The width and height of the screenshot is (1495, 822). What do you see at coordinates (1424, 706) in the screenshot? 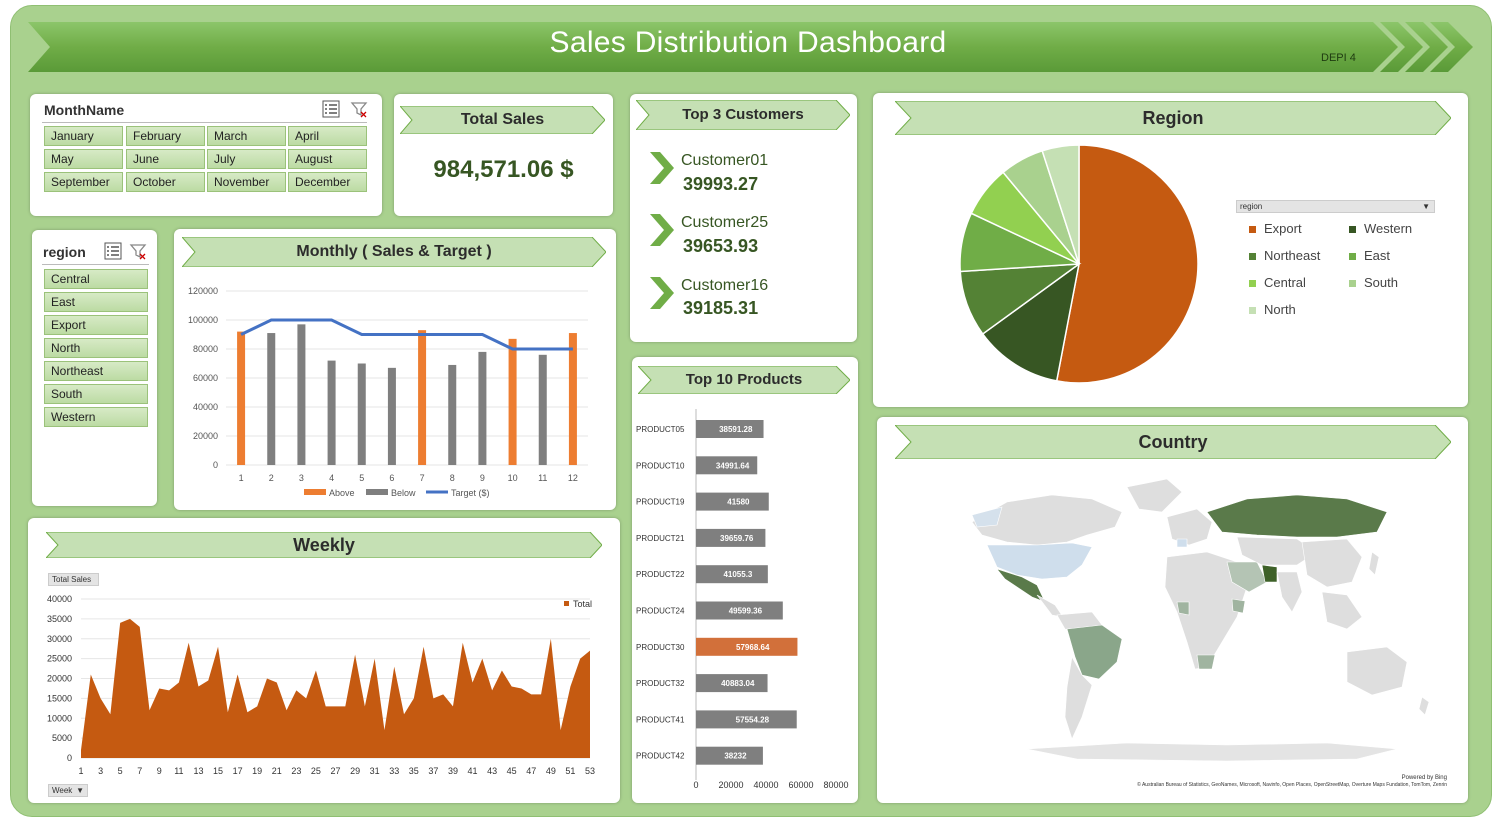
I see `map-new-zealand` at bounding box center [1424, 706].